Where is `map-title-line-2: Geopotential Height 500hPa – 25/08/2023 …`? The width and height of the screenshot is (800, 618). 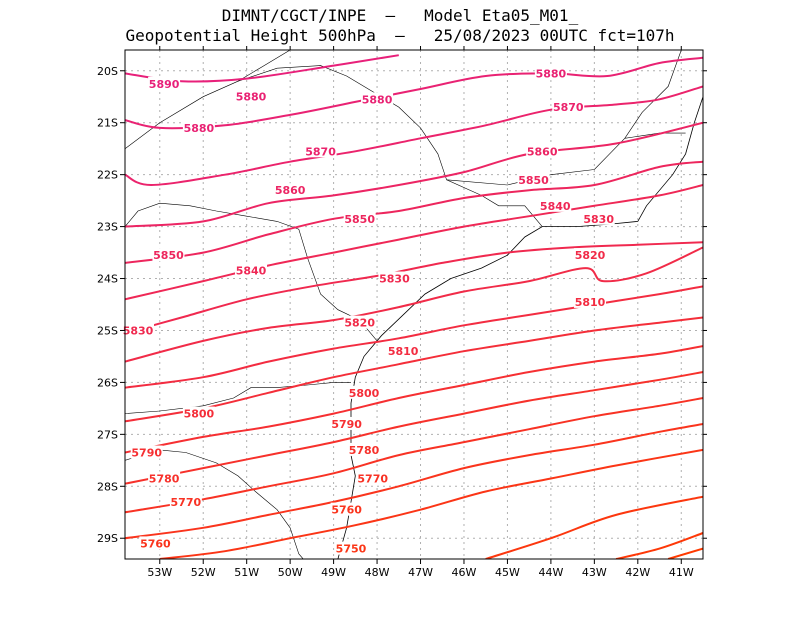 map-title-line-2: Geopotential Height 500hPa – 25/08/2023 … is located at coordinates (400, 35).